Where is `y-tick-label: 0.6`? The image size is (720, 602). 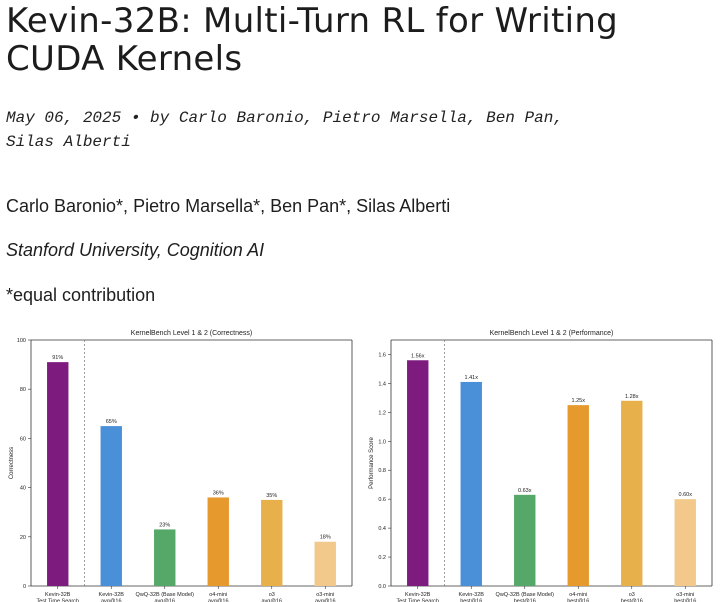
y-tick-label: 0.6 is located at coordinates (382, 500).